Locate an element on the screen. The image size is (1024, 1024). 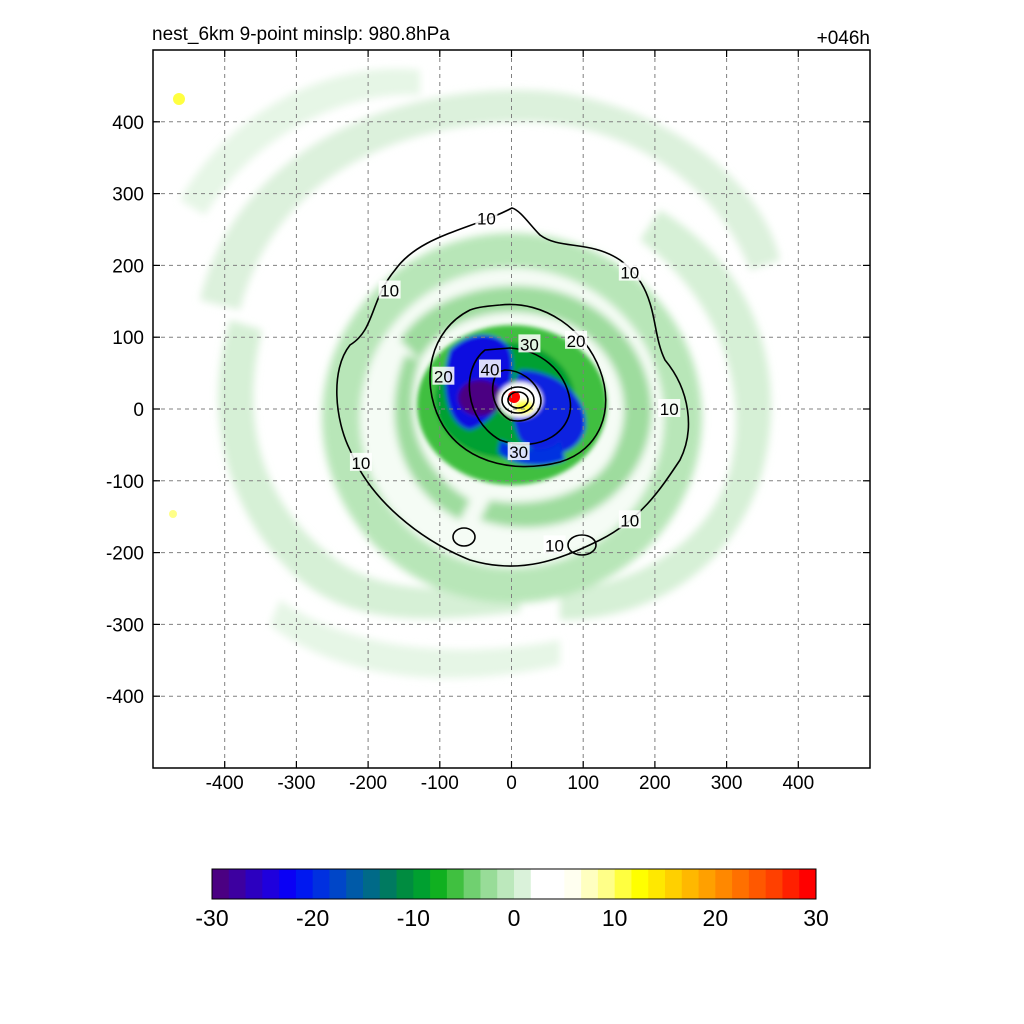
y-tick-label: -200 is located at coordinates (125, 554).